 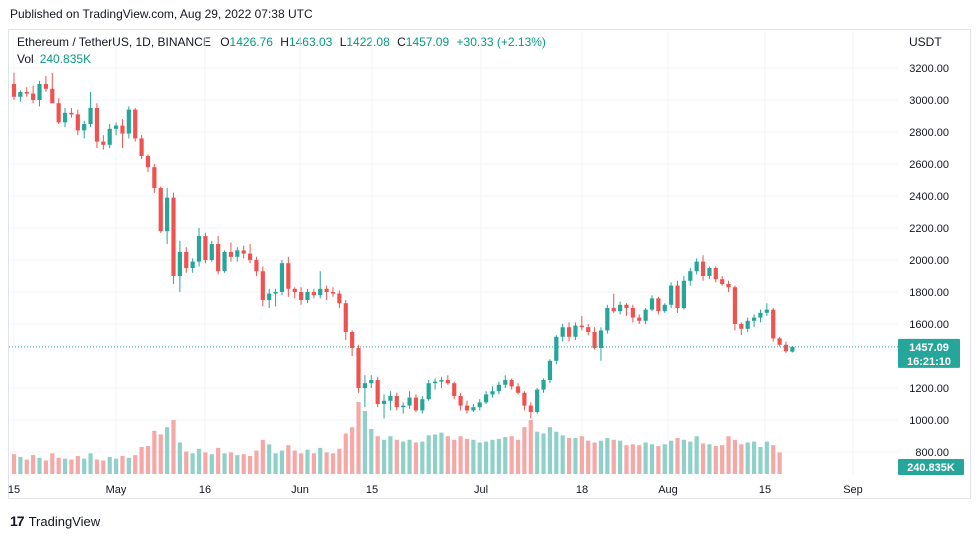 What do you see at coordinates (435, 490) in the screenshot?
I see `time-axis: 15 May 16 Jun 15 Jul 18 Aug 15 Sep` at bounding box center [435, 490].